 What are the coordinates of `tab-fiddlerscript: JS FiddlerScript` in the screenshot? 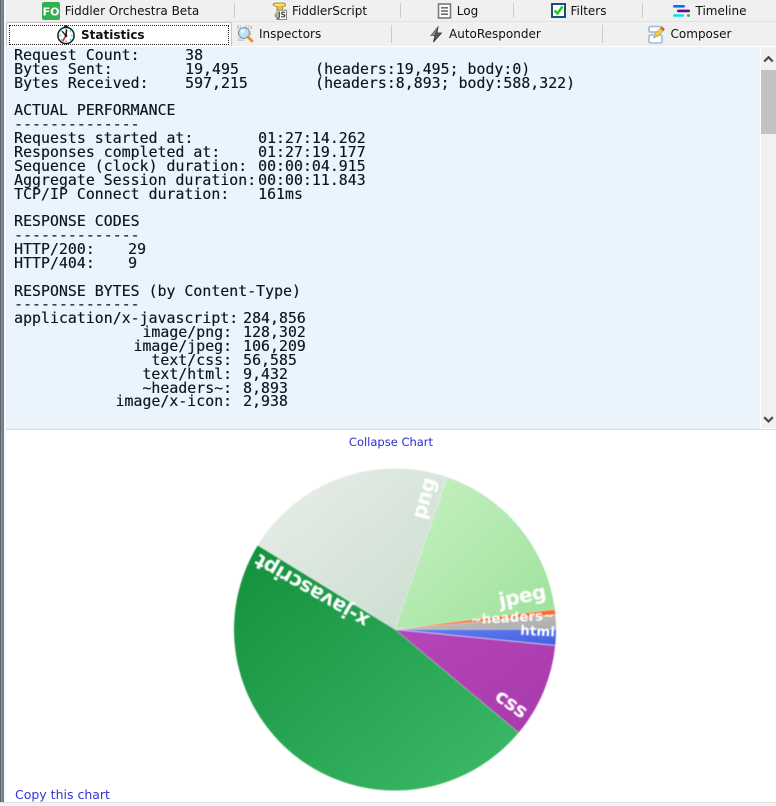 It's located at (318, 10).